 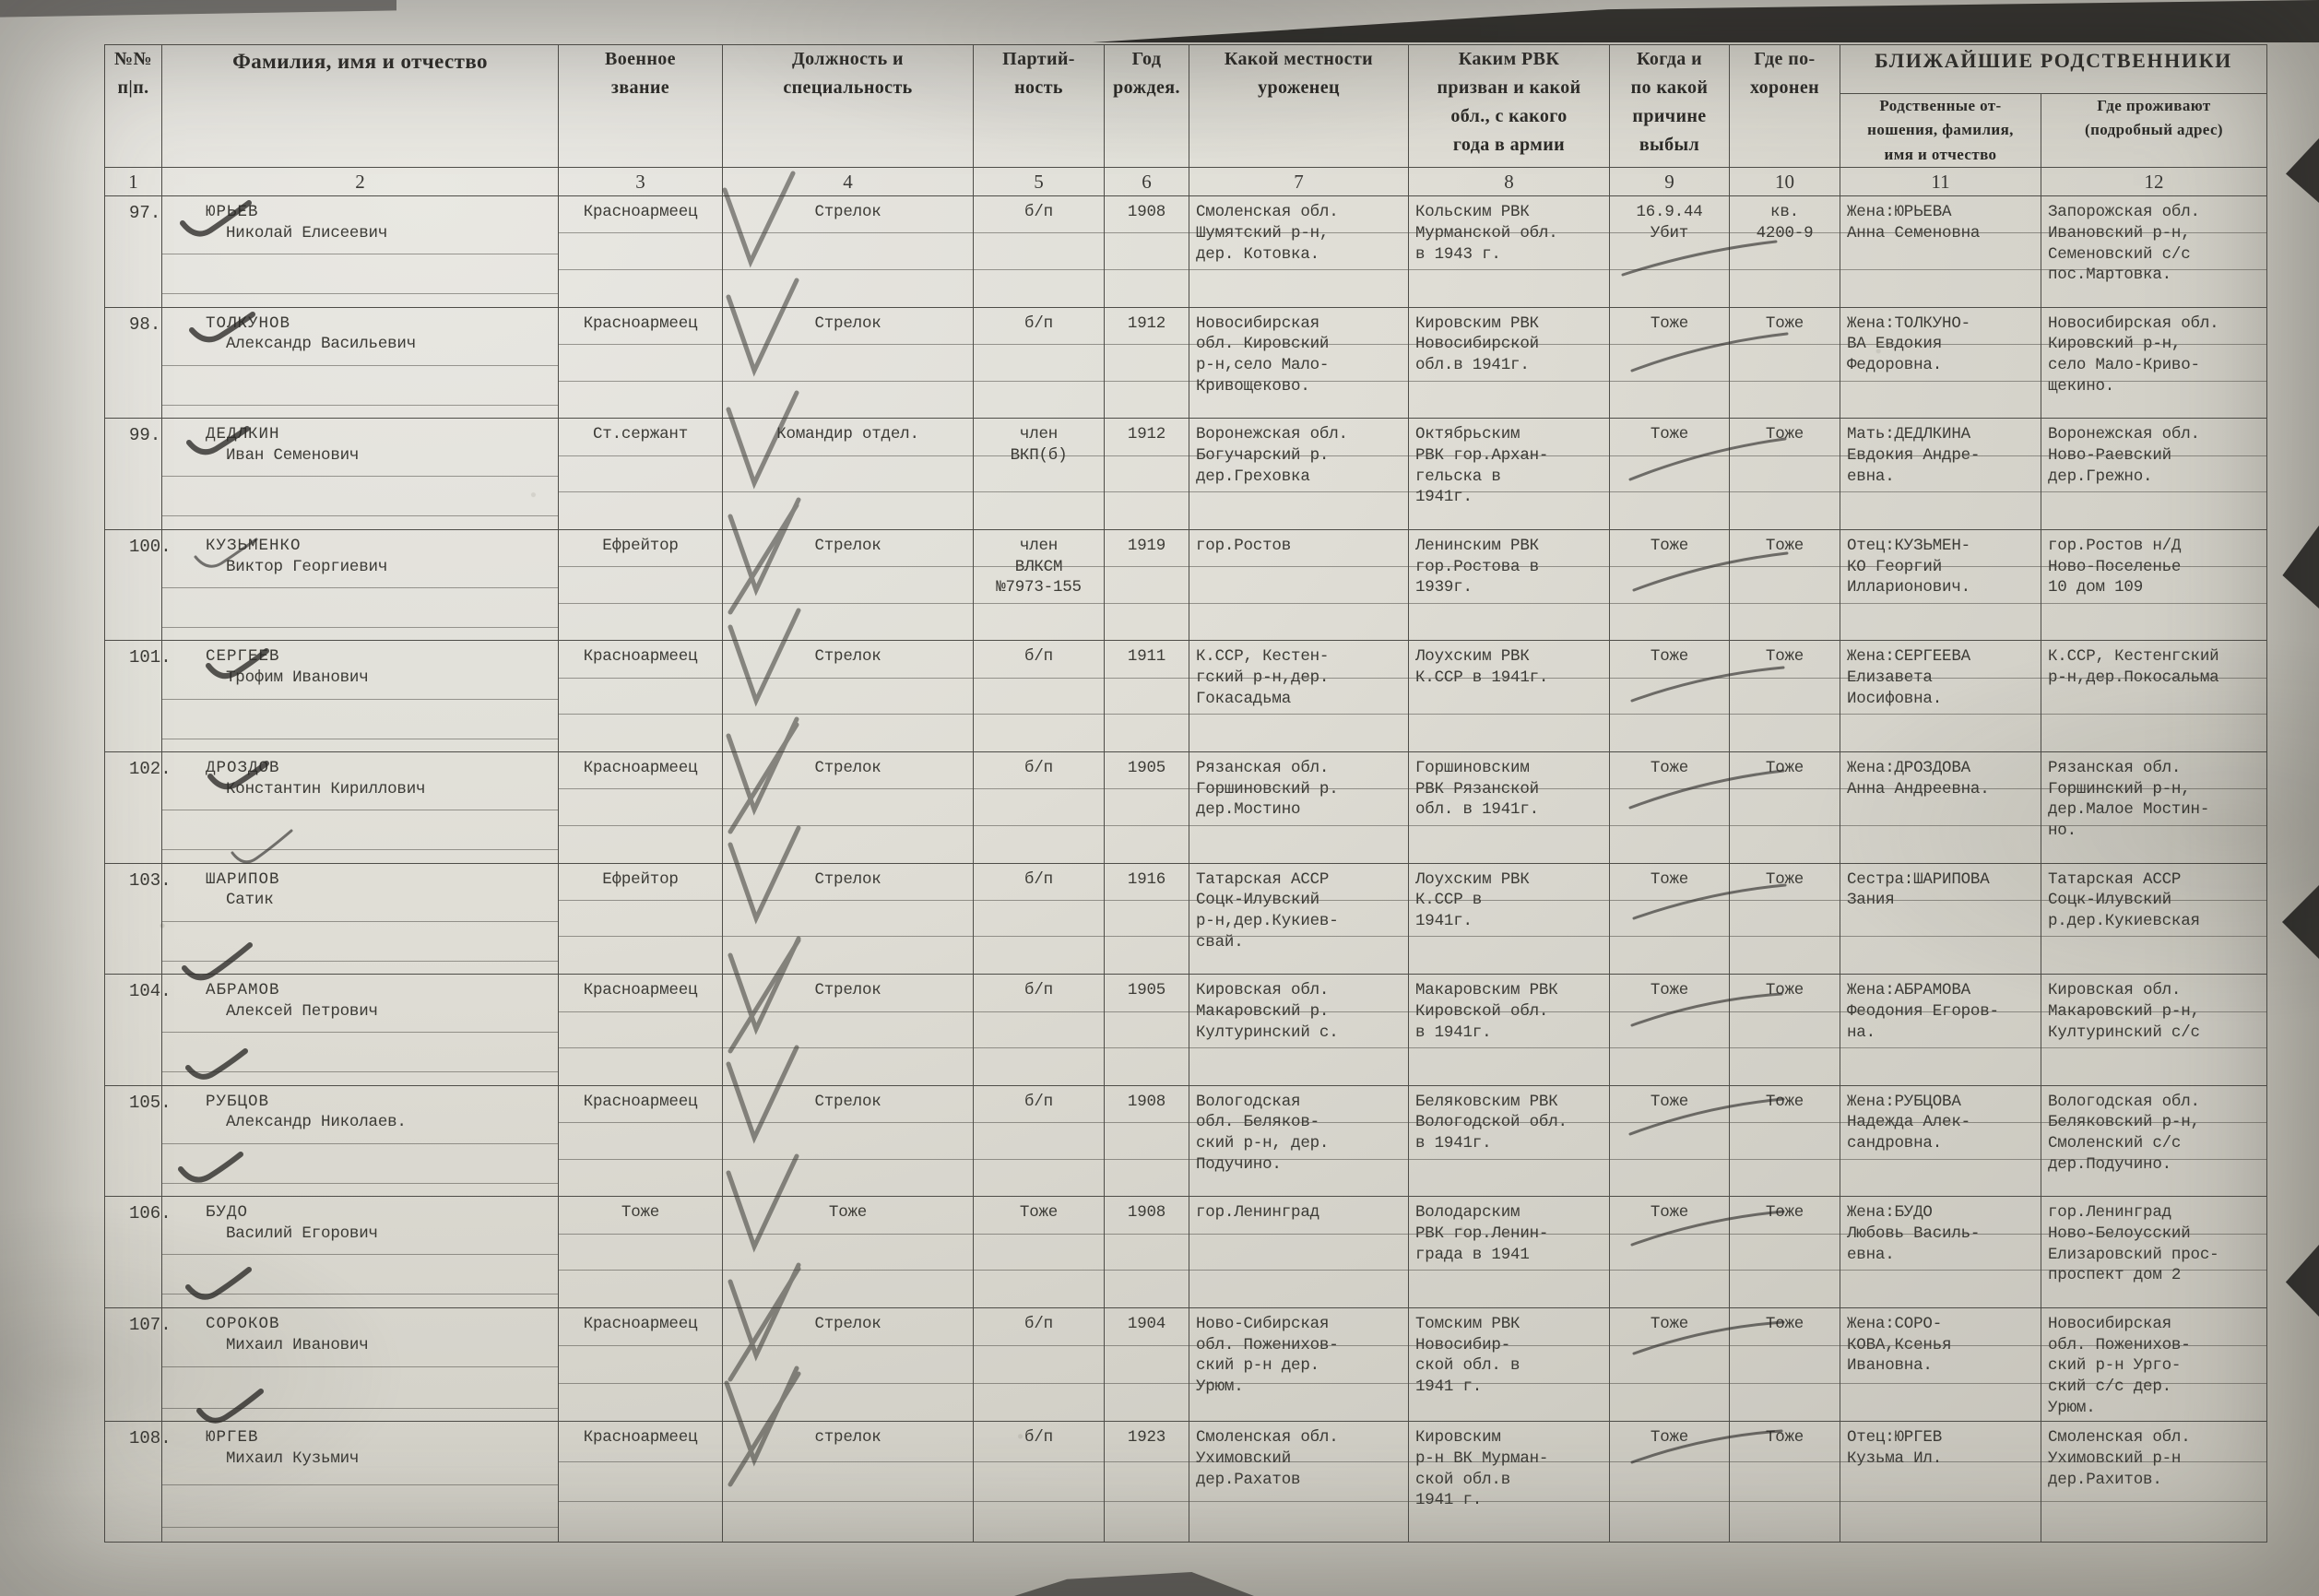 I want to click on surname: ЮРГЕВ, so click(x=233, y=1438).